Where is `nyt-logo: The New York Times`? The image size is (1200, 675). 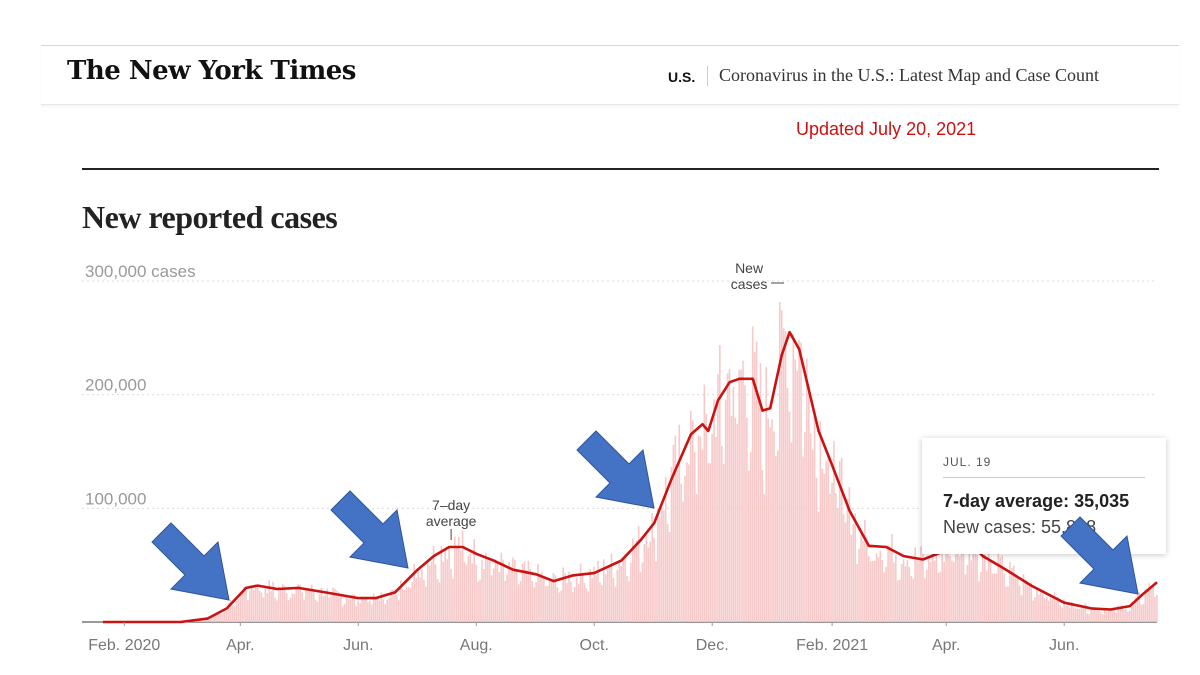
nyt-logo: The New York Times is located at coordinates (211, 71).